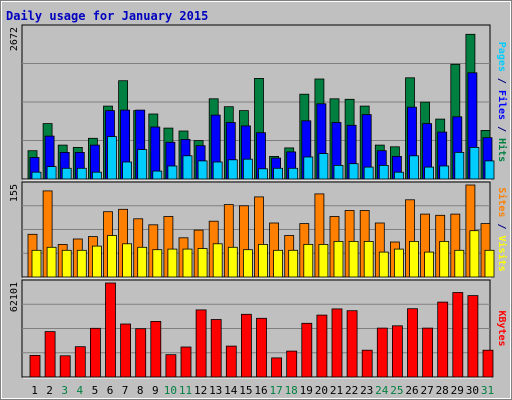 The height and width of the screenshot is (400, 512). Describe the element at coordinates (502, 254) in the screenshot. I see `legend-item: Visits` at that location.